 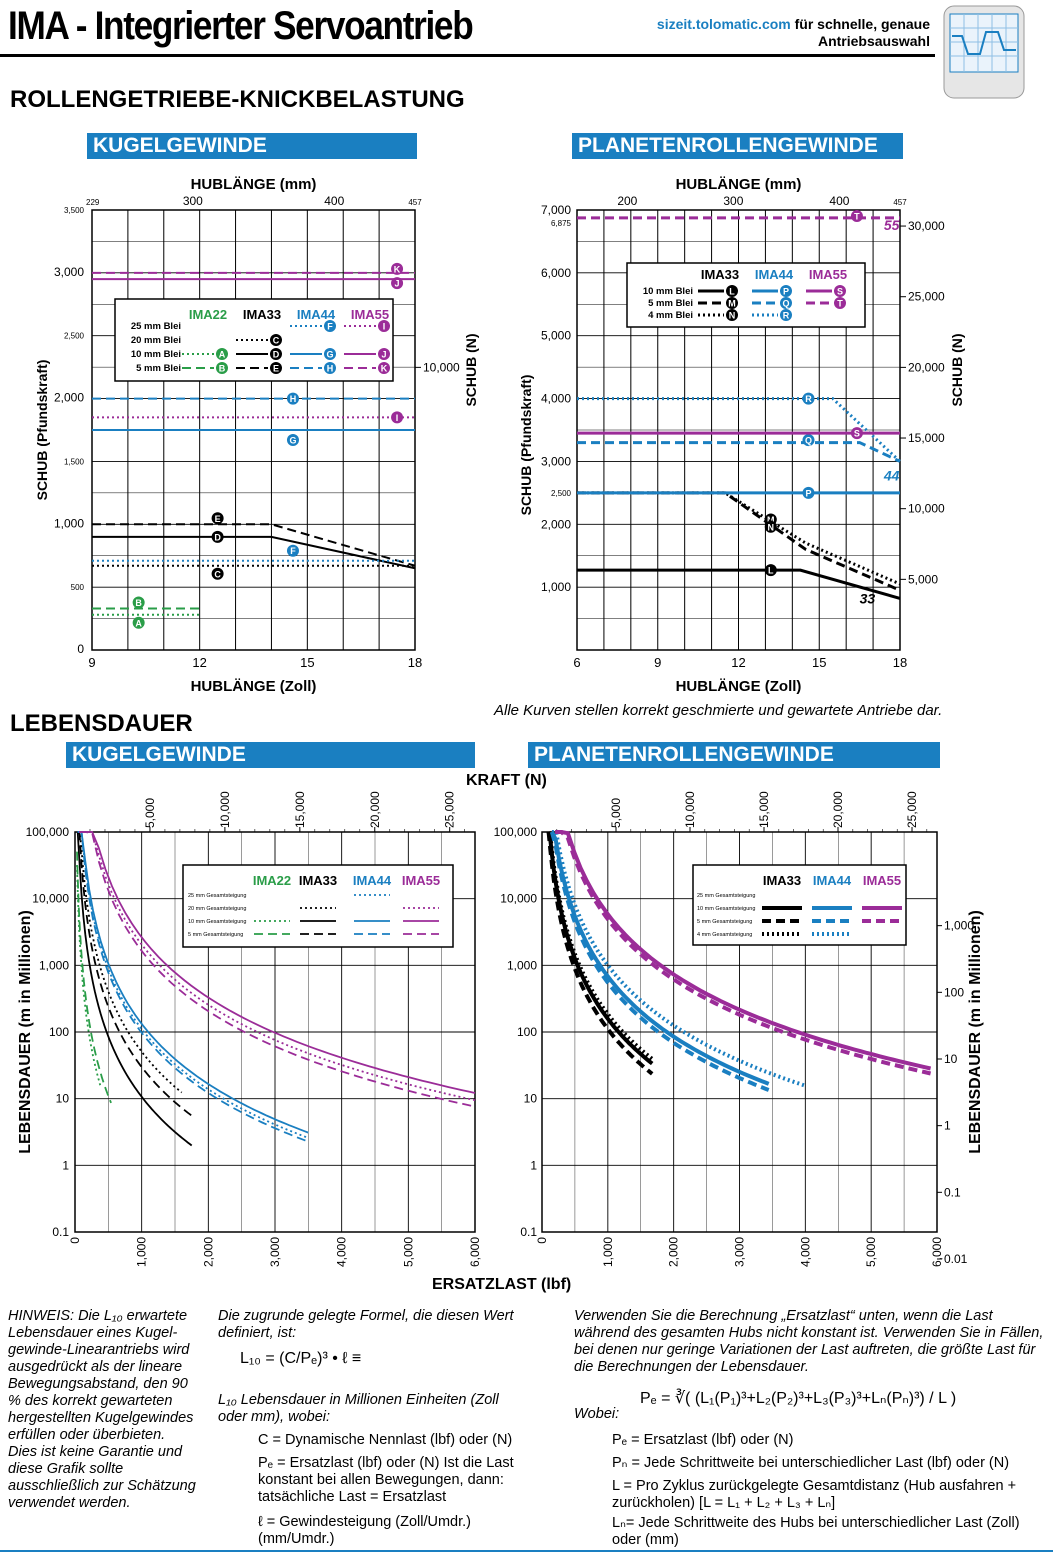 What do you see at coordinates (527, 1032) in the screenshot?
I see `y-tick-label: 100` at bounding box center [527, 1032].